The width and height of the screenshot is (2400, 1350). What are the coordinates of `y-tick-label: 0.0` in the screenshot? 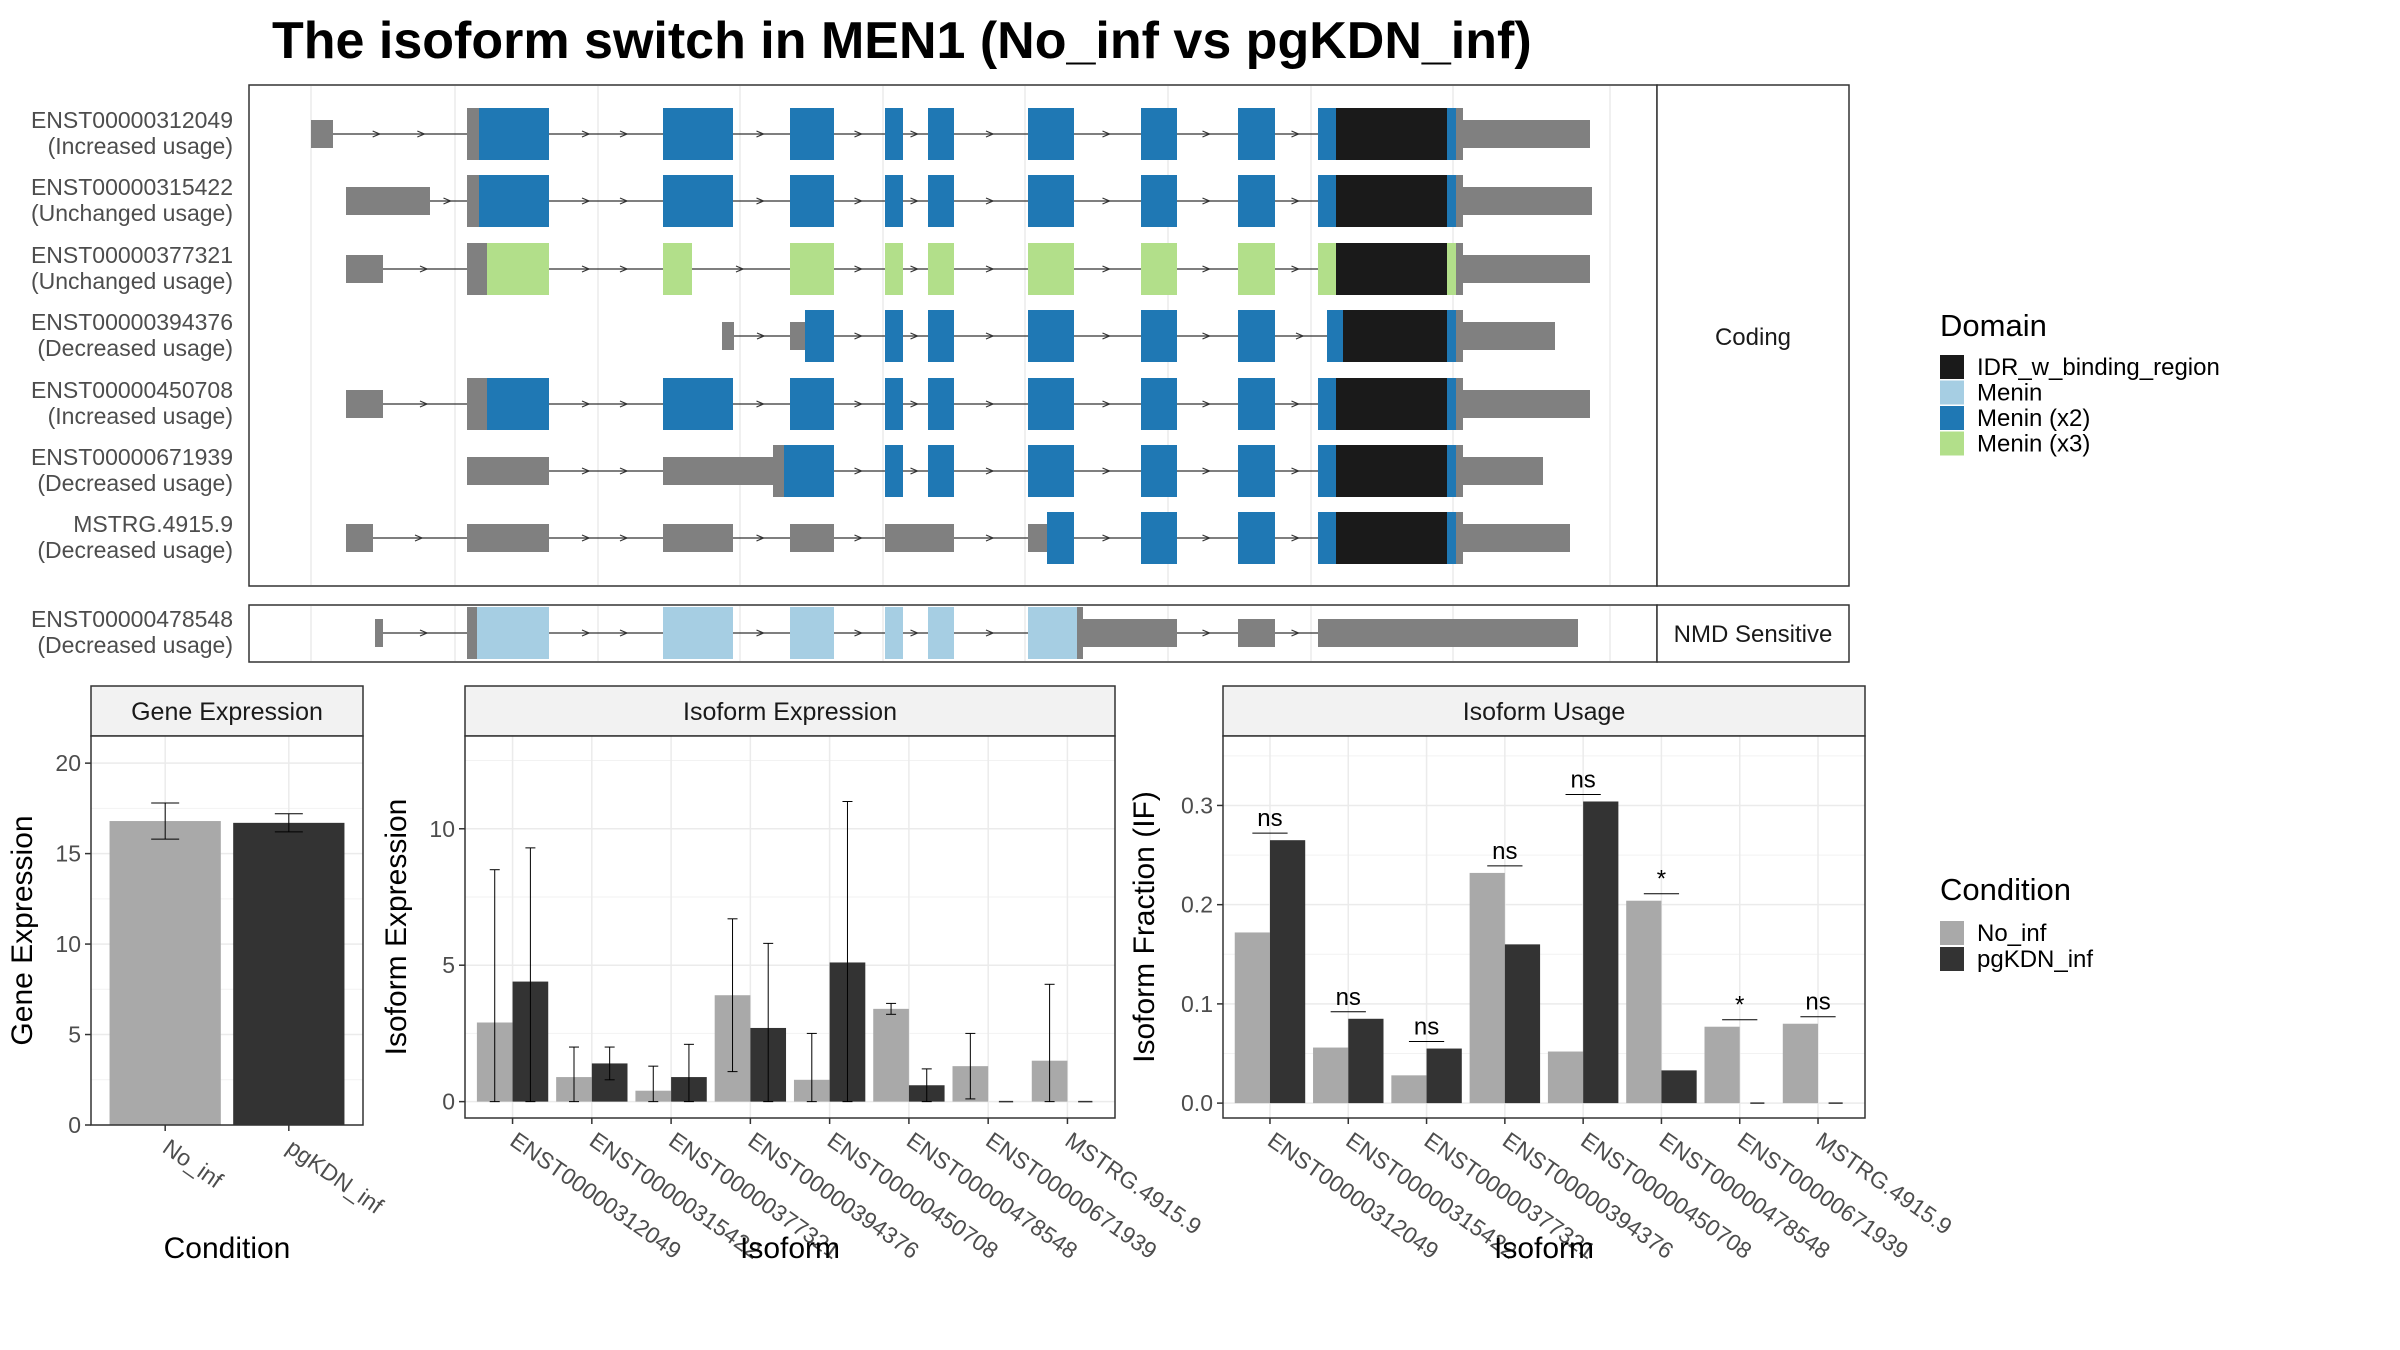 It's located at (1197, 1103).